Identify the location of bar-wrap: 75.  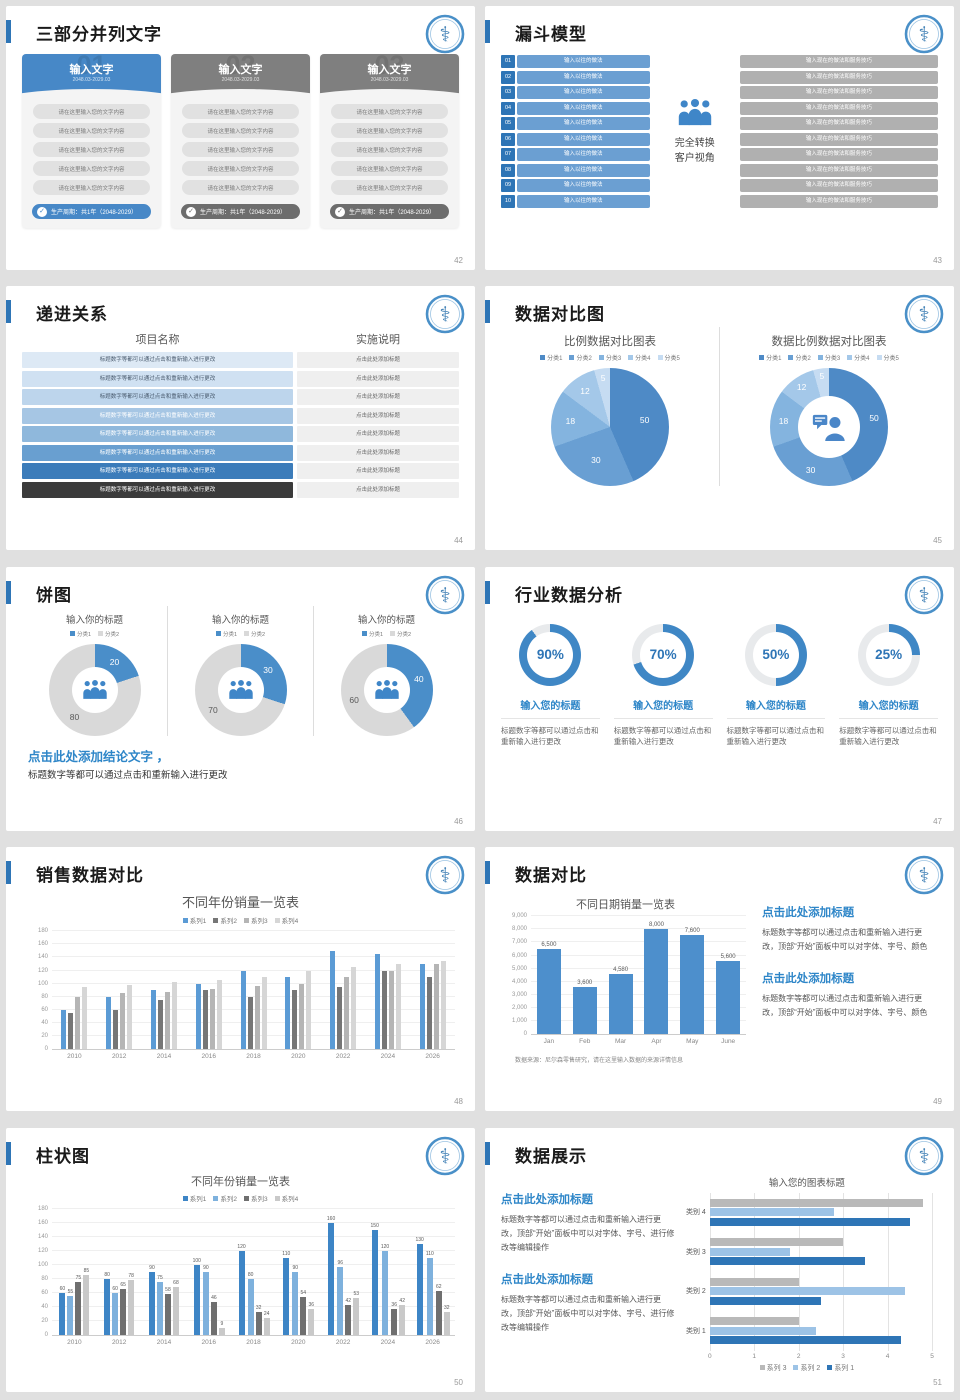
(78, 1272).